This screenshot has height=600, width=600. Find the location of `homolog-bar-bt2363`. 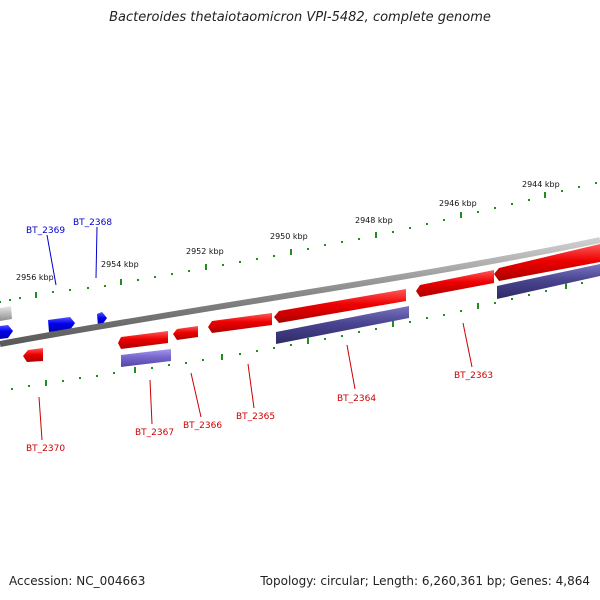

homolog-bar-bt2363 is located at coordinates (548, 281).